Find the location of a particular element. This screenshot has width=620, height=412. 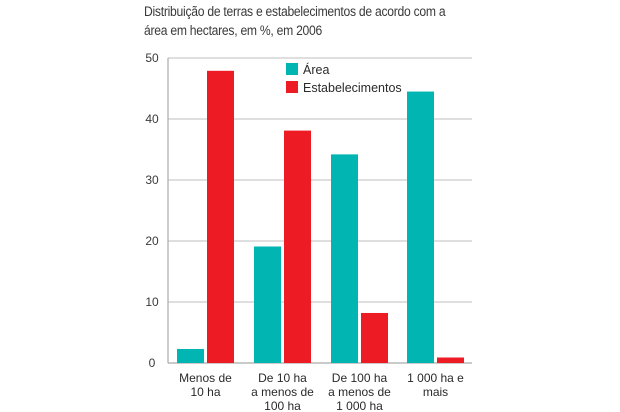

y-tick-label: 50 is located at coordinates (152, 58).